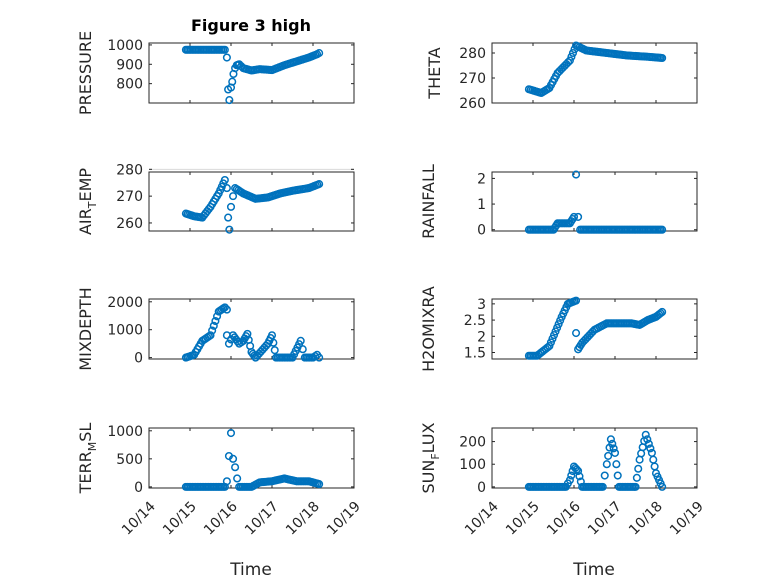  Describe the element at coordinates (129, 85) in the screenshot. I see `y-tick-label: 800` at that location.